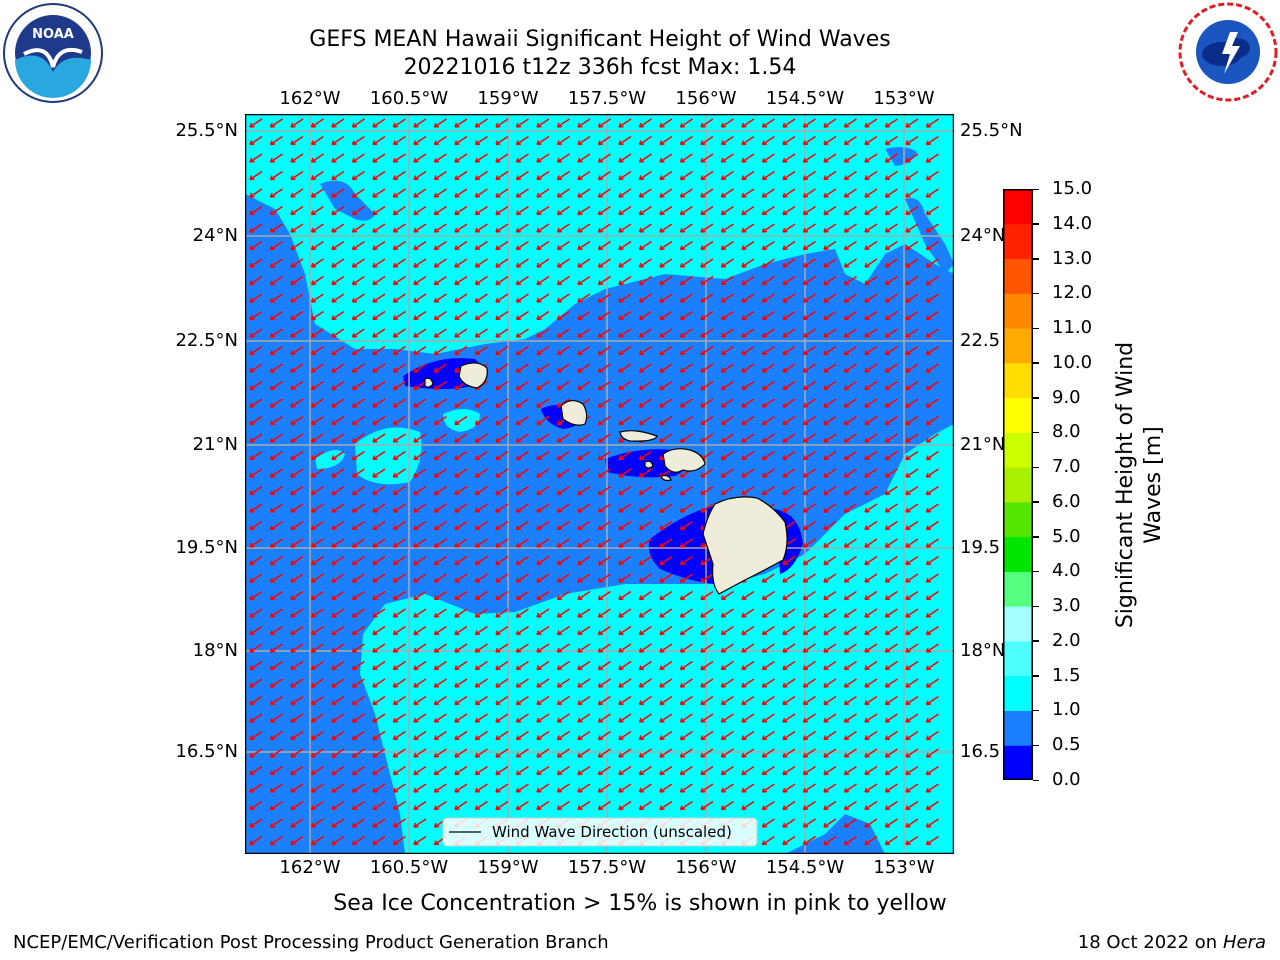 This screenshot has width=1280, height=960. I want to click on colorbar-tick-label: 1.5, so click(1066, 675).